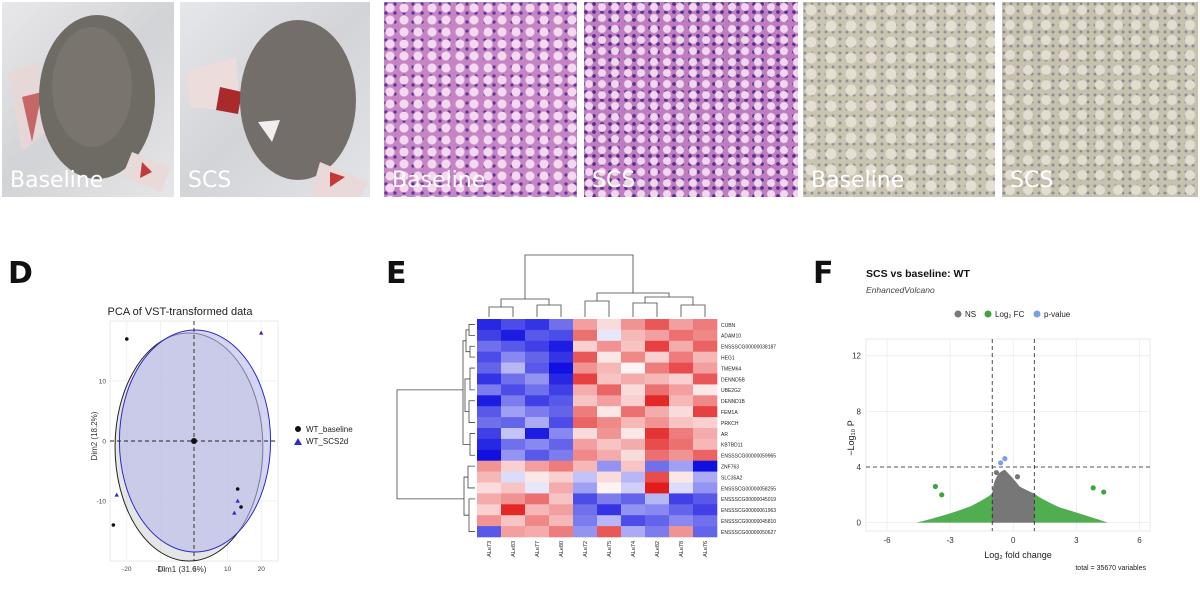  Describe the element at coordinates (277, 108) in the screenshot. I see `kidney-scs-illustration` at that location.